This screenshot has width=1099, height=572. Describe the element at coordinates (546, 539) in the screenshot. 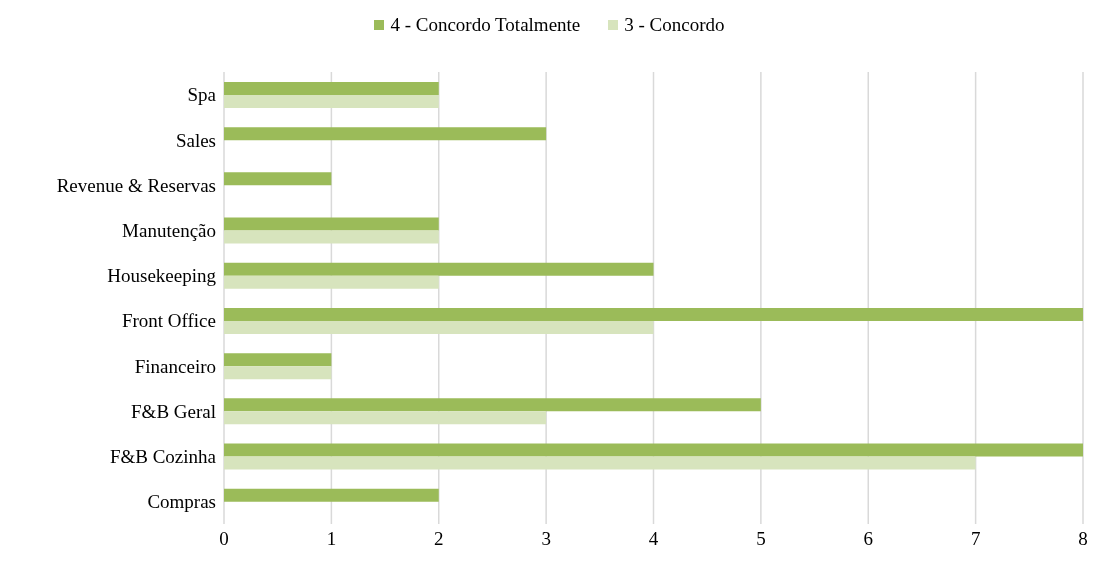

I see `x-tick-label: 3` at that location.